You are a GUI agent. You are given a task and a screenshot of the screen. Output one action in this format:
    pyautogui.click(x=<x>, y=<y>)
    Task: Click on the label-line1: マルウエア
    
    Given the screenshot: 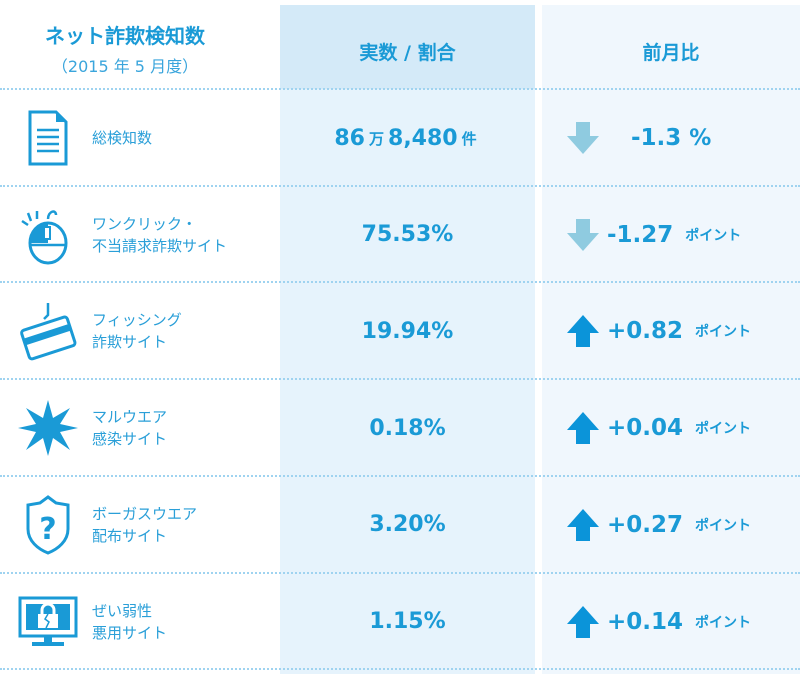 What is the action you would take?
    pyautogui.click(x=130, y=417)
    